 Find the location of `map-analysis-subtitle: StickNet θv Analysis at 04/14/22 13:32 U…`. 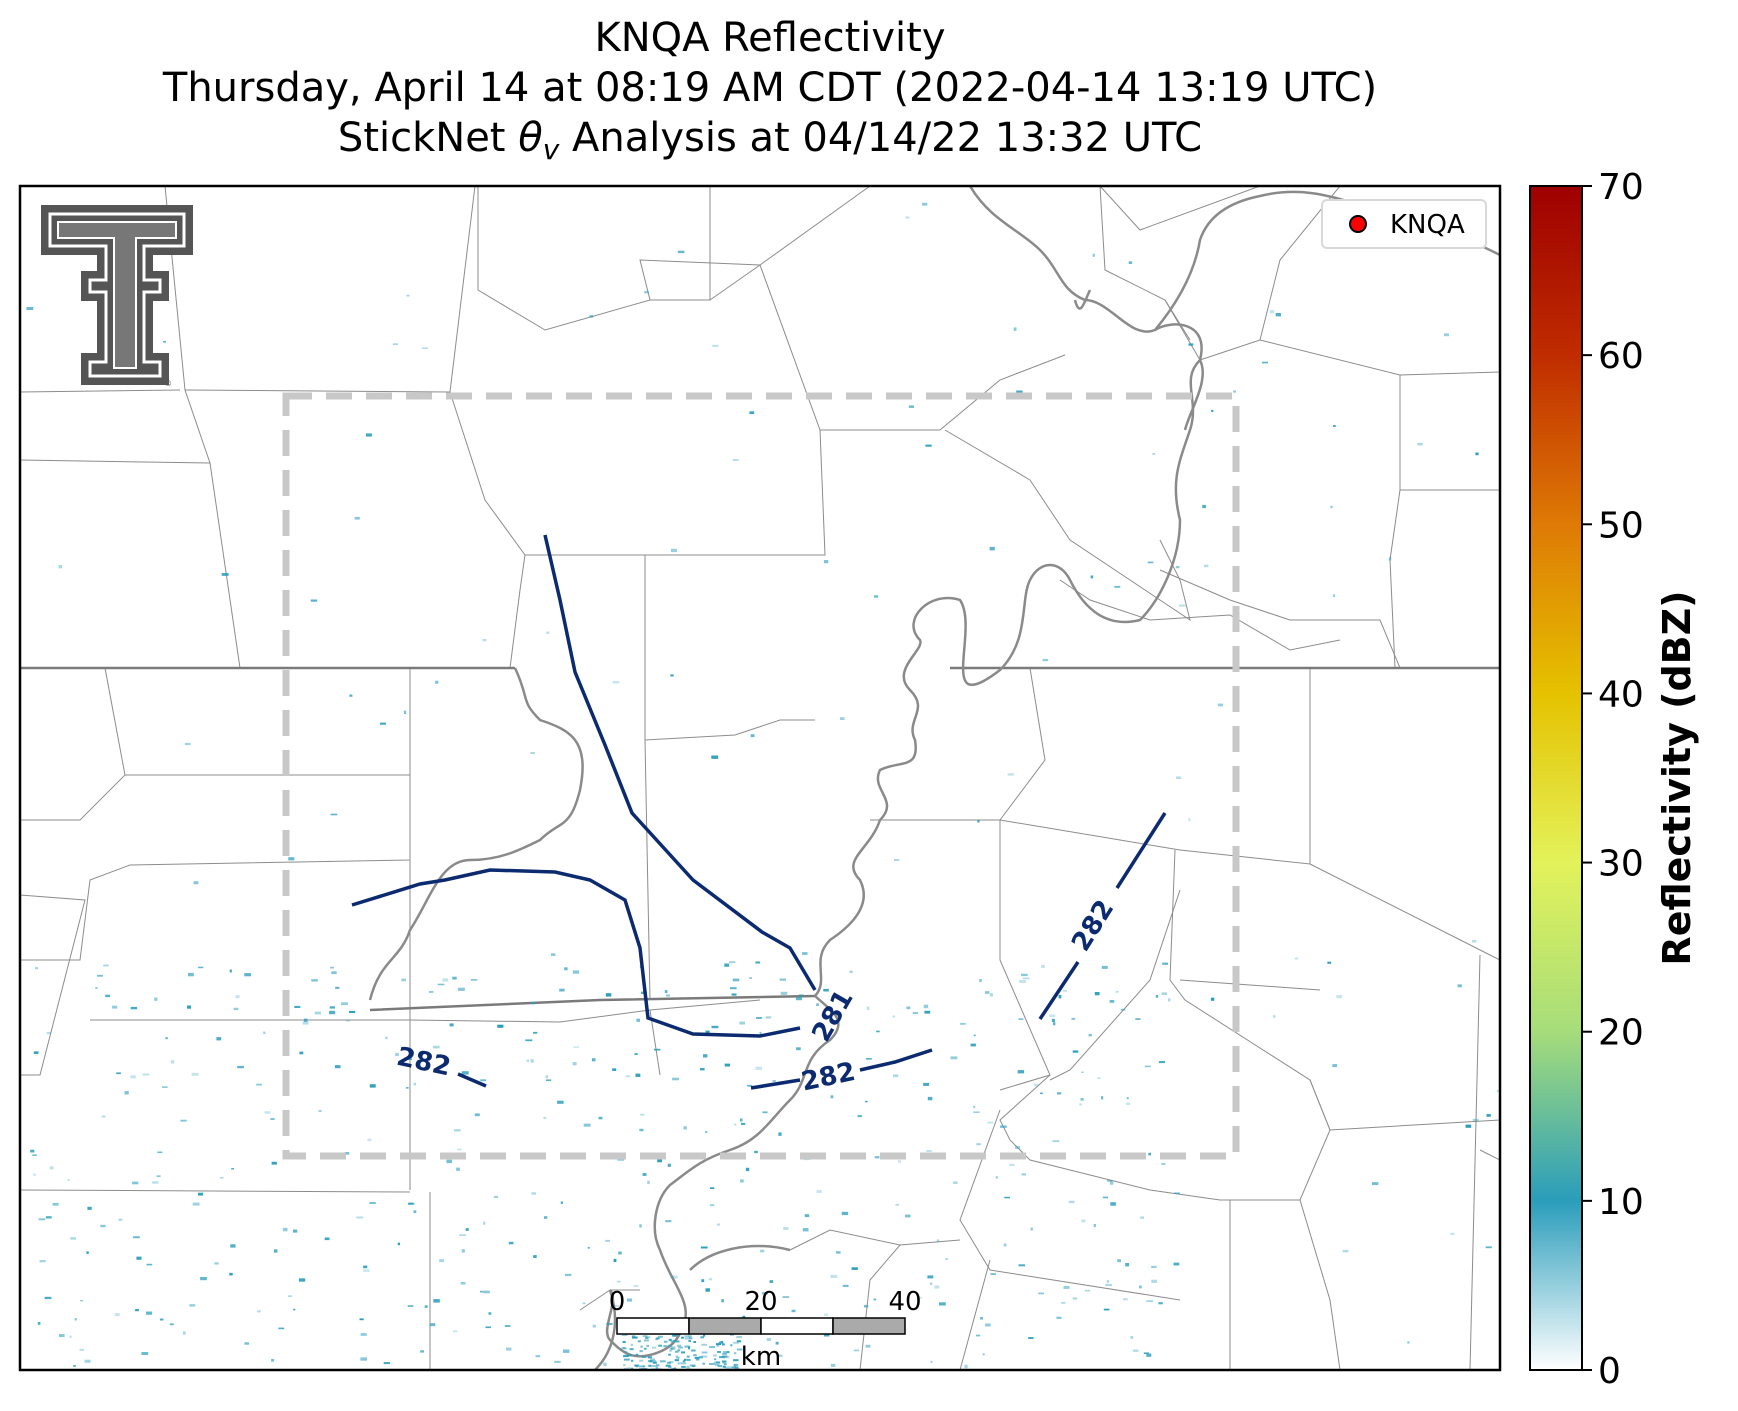

map-analysis-subtitle: StickNet θv Analysis at 04/14/22 13:32 U… is located at coordinates (770, 144).